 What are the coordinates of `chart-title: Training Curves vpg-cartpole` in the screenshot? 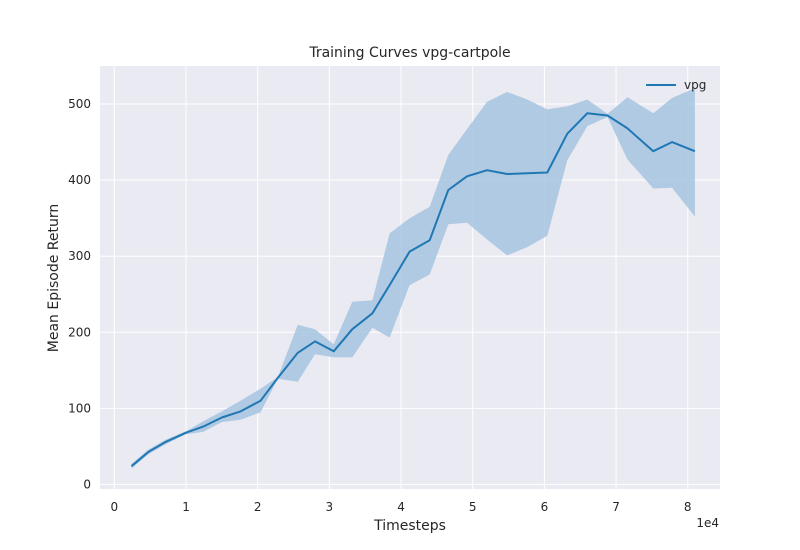 It's located at (409, 53).